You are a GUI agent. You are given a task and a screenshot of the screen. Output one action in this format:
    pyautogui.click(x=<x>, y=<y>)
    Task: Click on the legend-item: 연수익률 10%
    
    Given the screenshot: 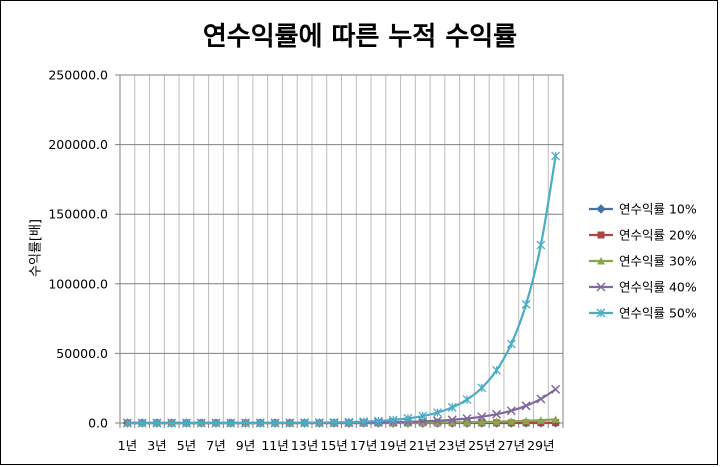 What is the action you would take?
    pyautogui.click(x=643, y=209)
    